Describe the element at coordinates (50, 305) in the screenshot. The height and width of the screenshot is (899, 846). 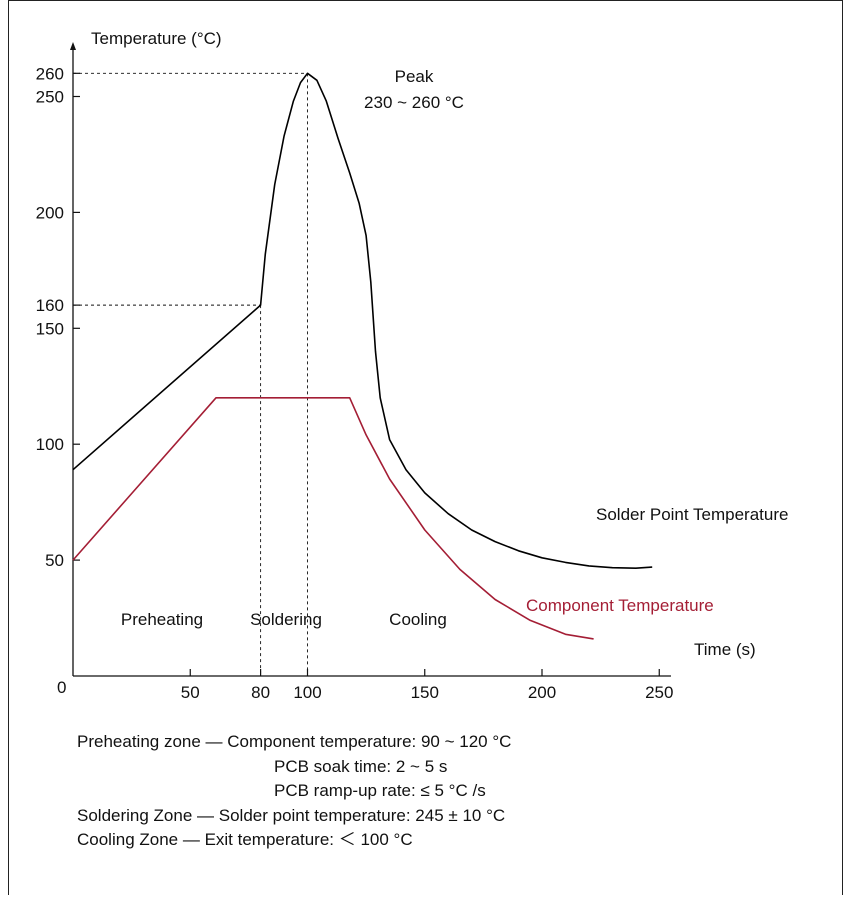
I see `y-tick-label: 160` at that location.